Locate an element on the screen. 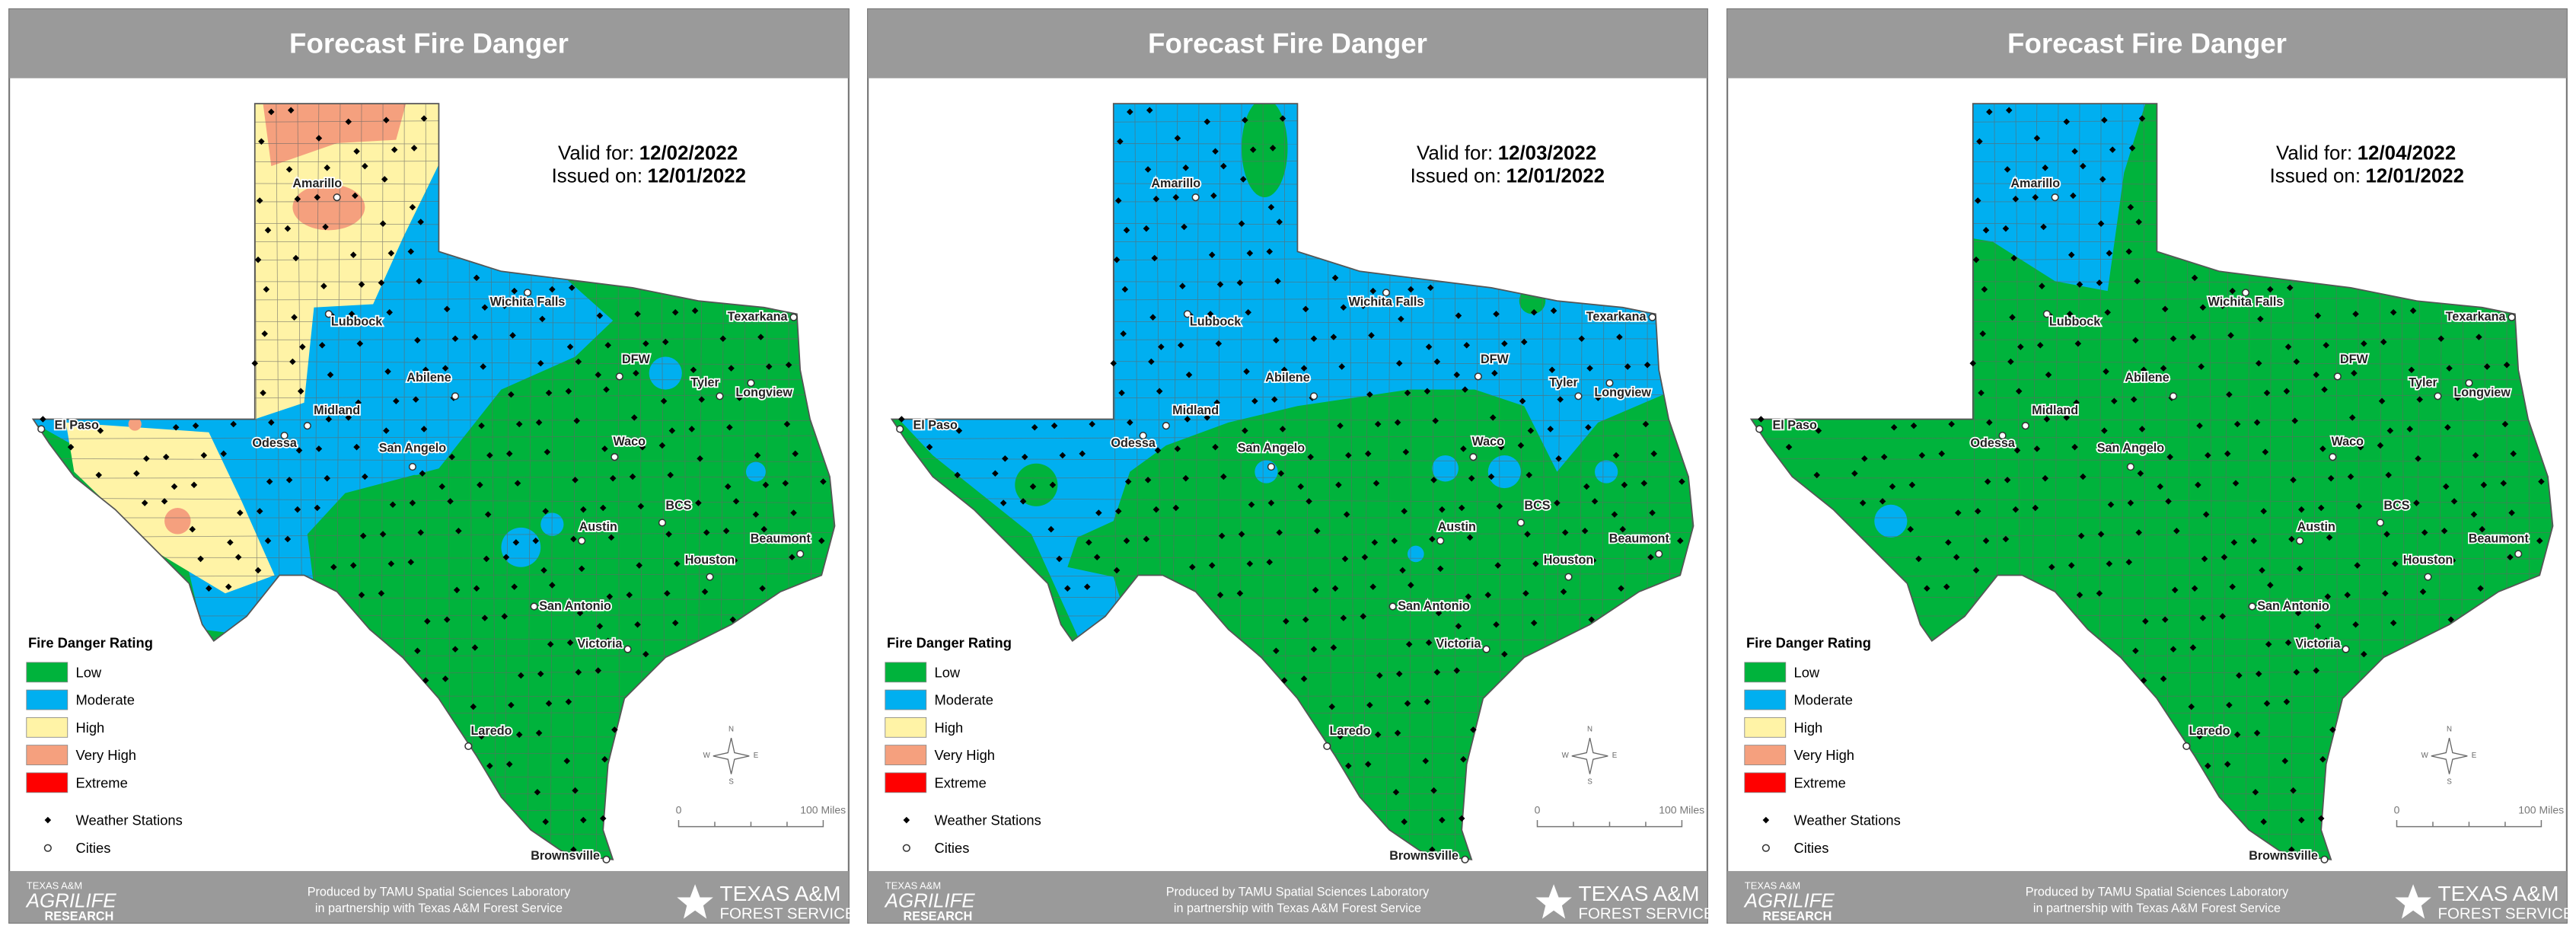 The width and height of the screenshot is (2576, 932). legend-label: Moderate is located at coordinates (1823, 700).